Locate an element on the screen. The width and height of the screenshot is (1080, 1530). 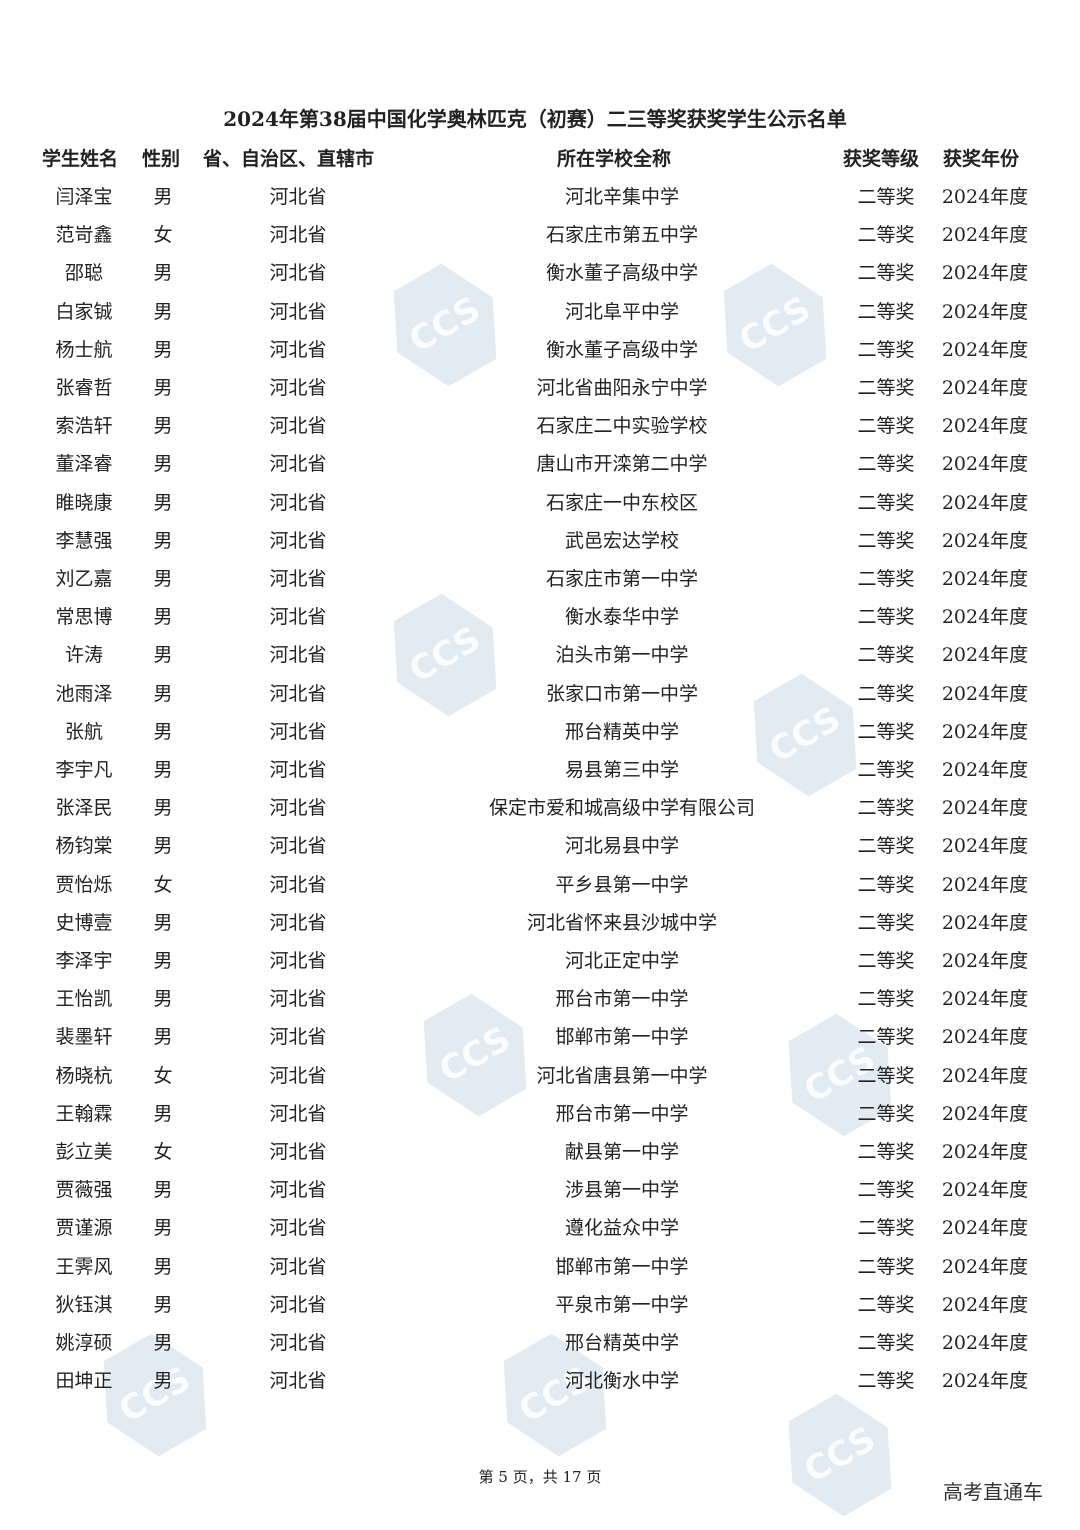
cell-gender: 女 is located at coordinates (163, 235).